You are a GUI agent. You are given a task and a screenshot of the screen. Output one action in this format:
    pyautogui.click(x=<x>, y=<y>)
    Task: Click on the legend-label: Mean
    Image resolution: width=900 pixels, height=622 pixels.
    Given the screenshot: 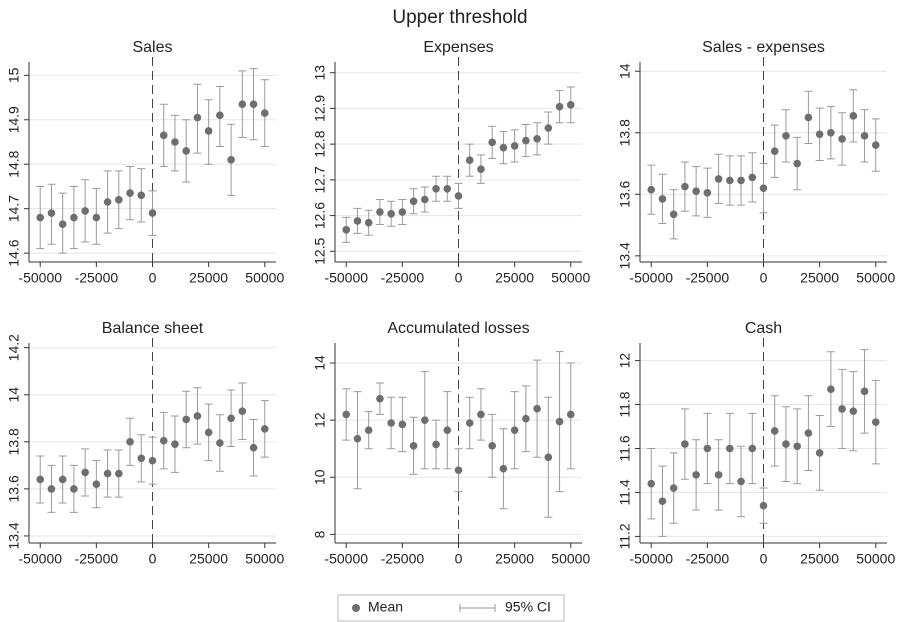 What is the action you would take?
    pyautogui.click(x=385, y=607)
    